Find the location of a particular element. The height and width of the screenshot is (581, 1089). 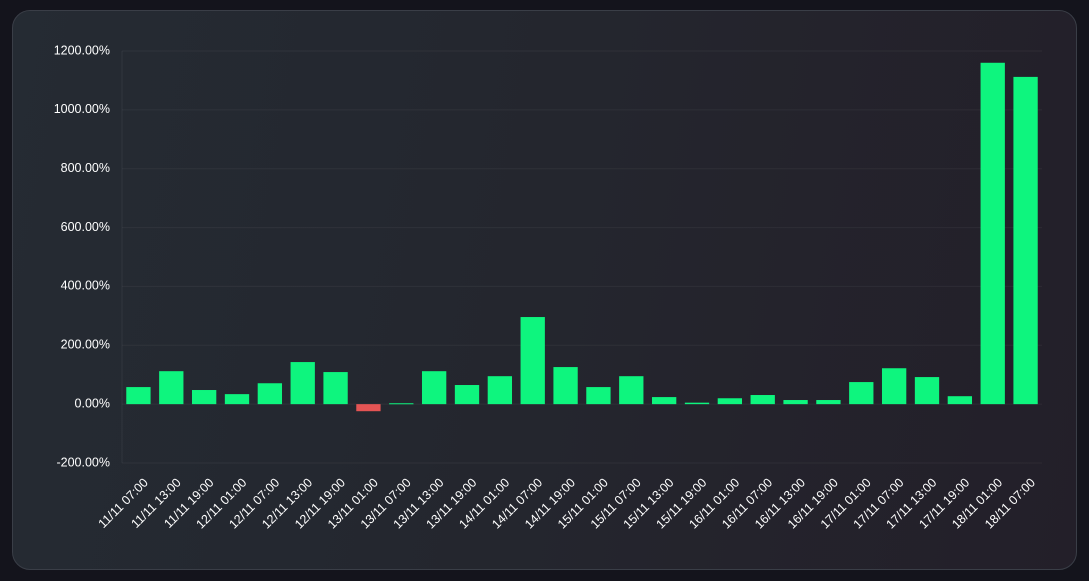

y-tick-label: 1000.00% is located at coordinates (82, 109).